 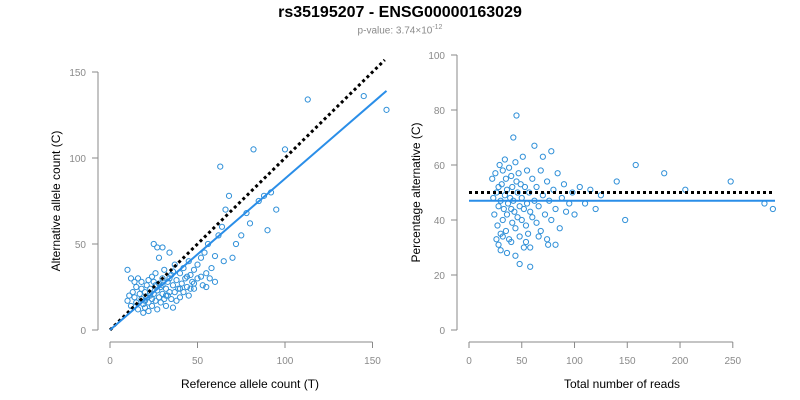 What do you see at coordinates (77, 73) in the screenshot?
I see `y-tick-label: 150` at bounding box center [77, 73].